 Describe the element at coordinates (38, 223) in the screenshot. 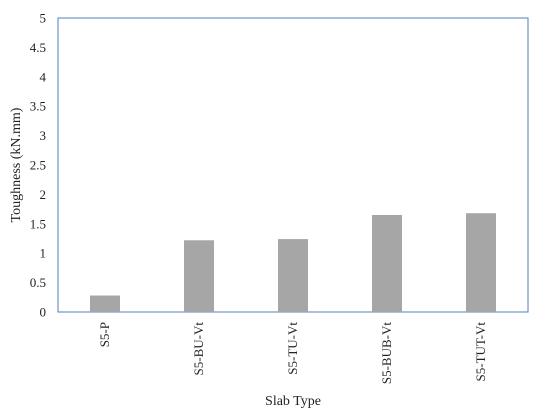

I see `y-tick-label: 1.5` at that location.